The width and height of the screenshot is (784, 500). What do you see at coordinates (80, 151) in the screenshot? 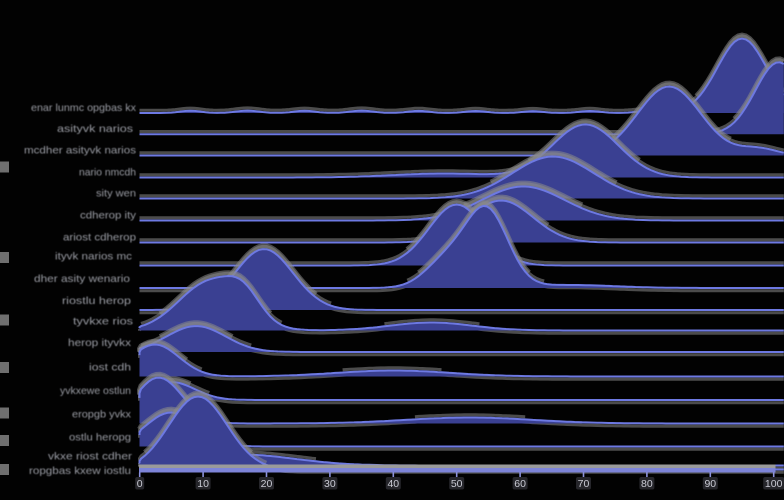
I see `svg-text: mcdher asityvk narios` at bounding box center [80, 151].